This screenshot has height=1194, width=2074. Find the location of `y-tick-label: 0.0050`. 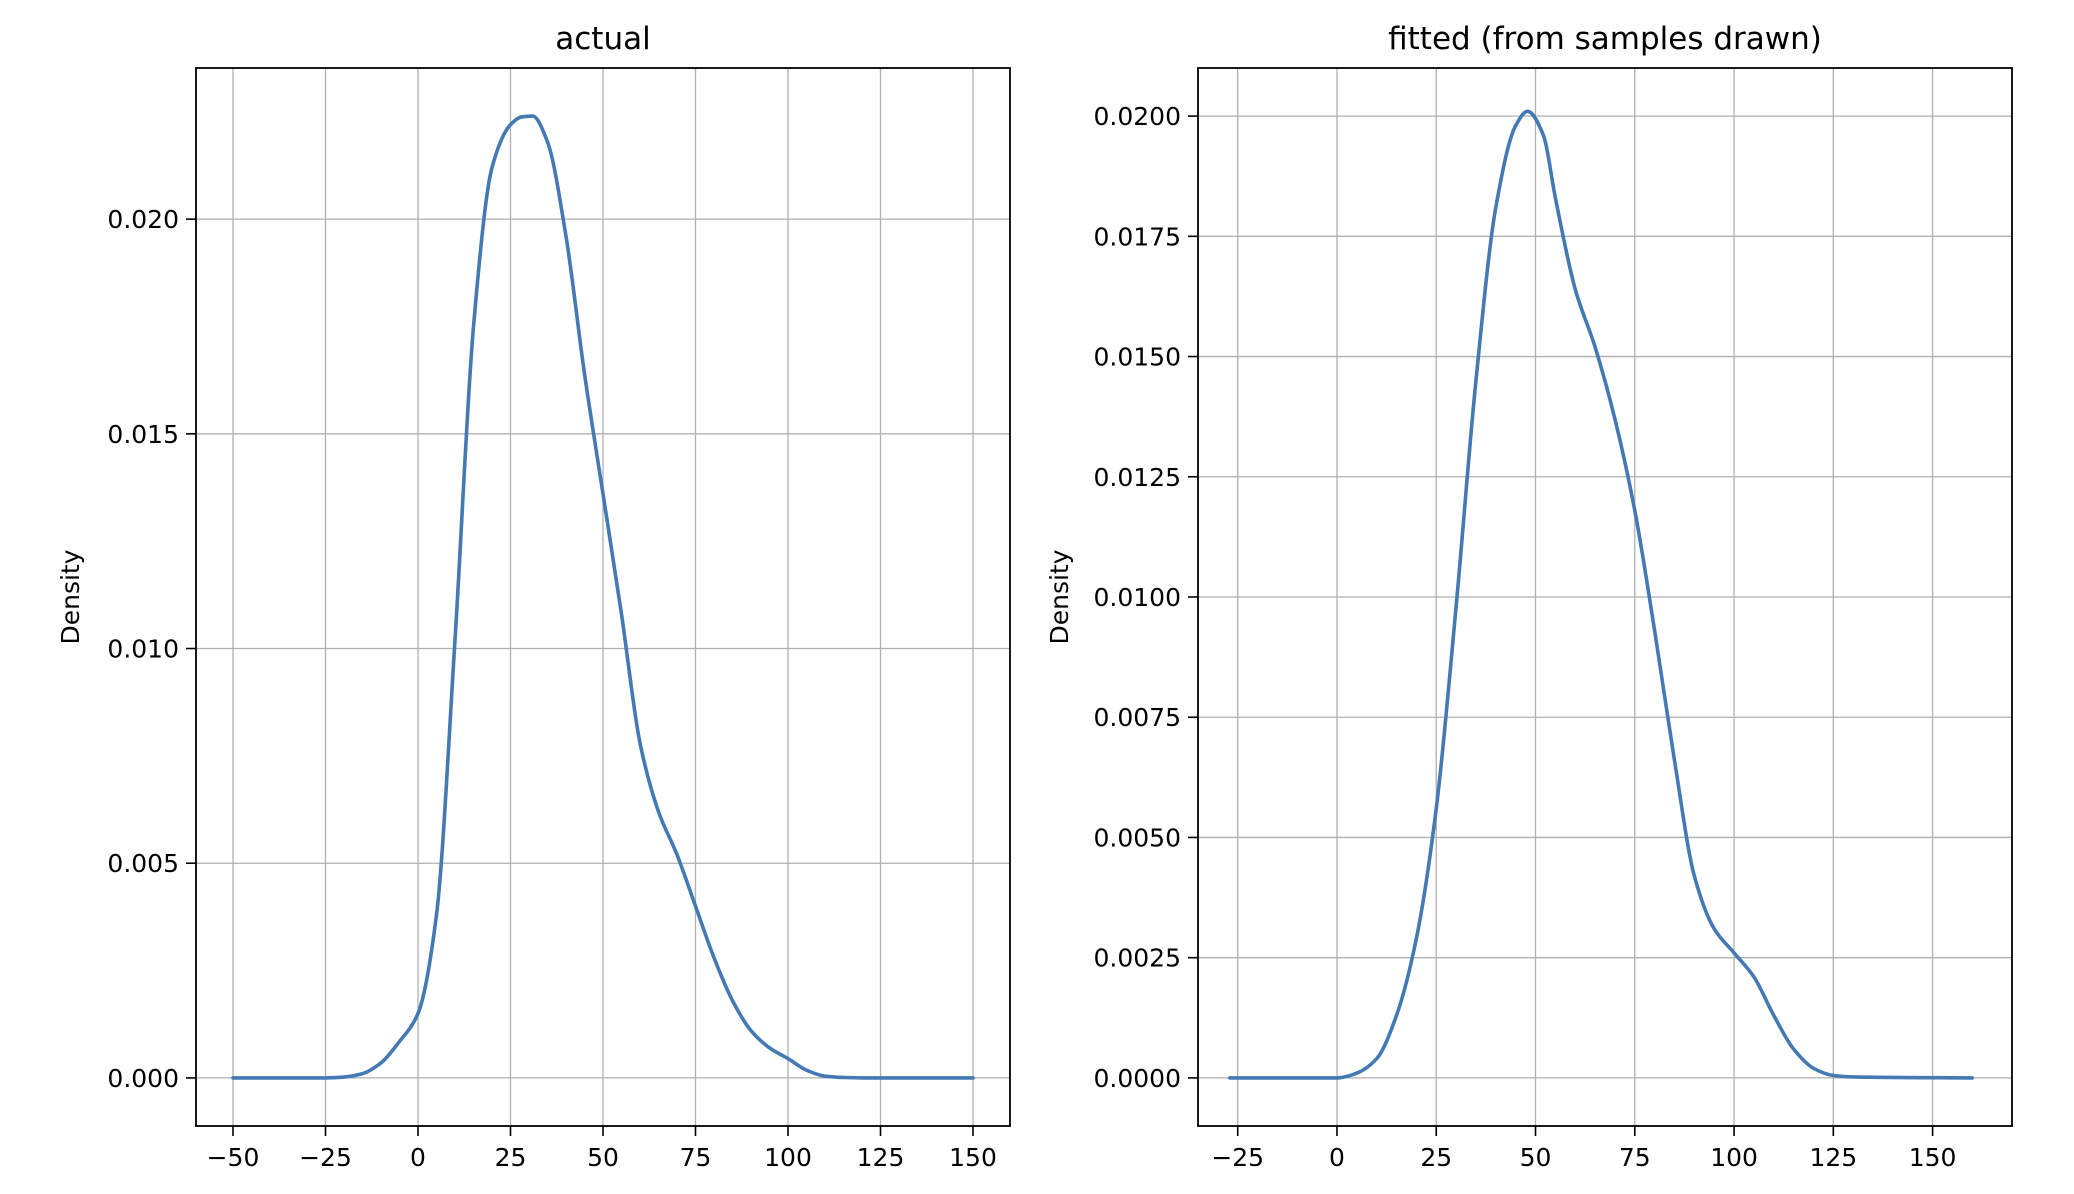

y-tick-label: 0.0050 is located at coordinates (1137, 837).